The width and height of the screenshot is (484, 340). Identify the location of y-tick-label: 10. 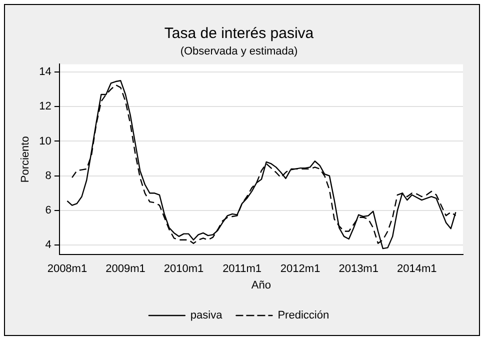
(45, 141).